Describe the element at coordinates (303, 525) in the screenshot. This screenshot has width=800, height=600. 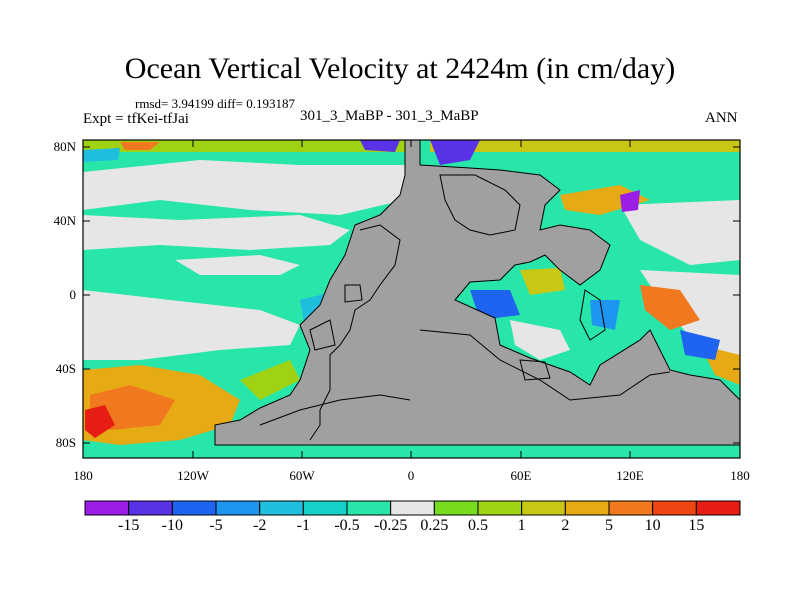
I see `colorbar-tick-label: -1` at that location.